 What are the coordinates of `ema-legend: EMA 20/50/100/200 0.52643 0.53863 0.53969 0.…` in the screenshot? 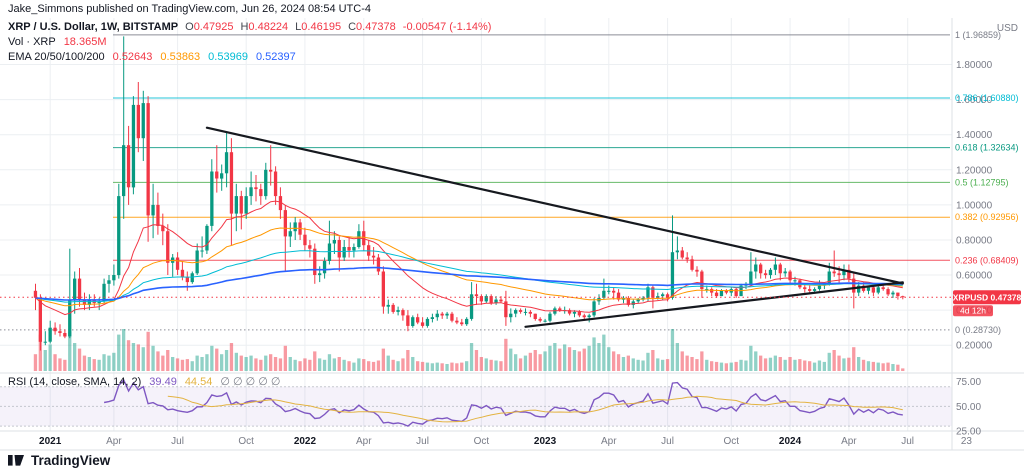 It's located at (152, 57).